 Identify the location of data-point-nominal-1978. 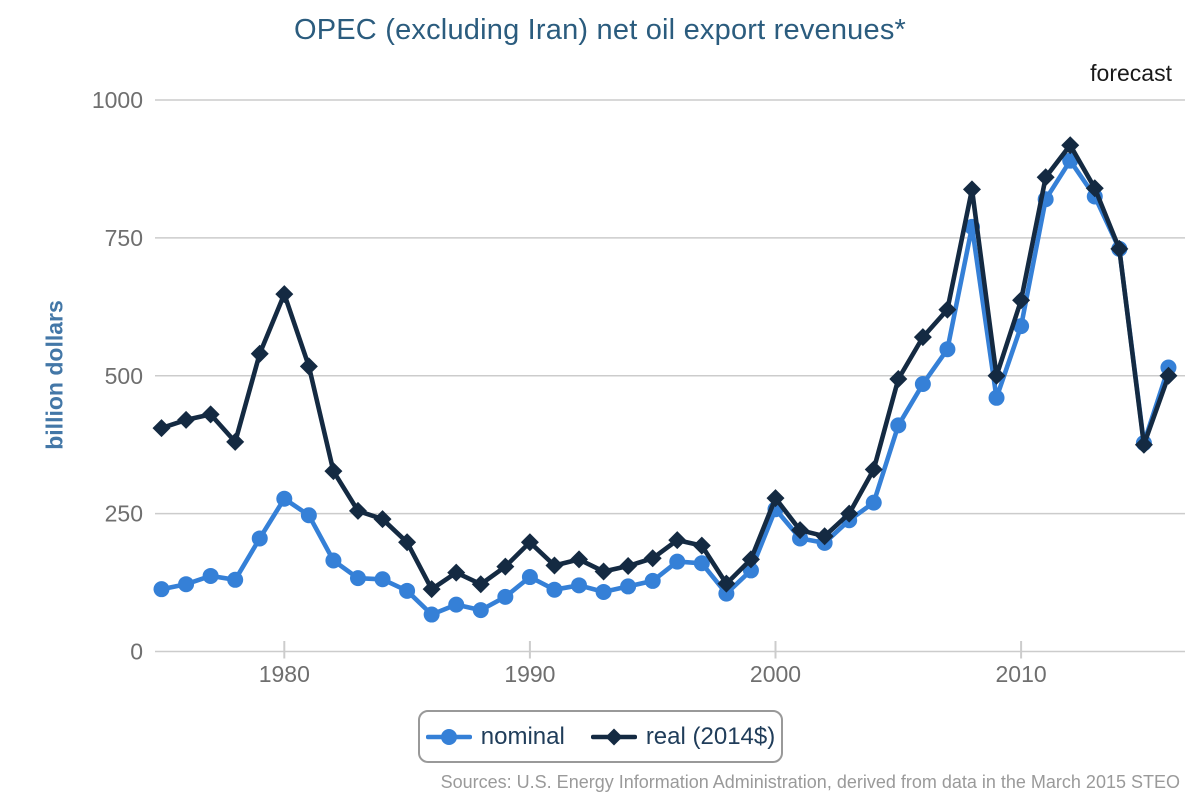
(235, 579).